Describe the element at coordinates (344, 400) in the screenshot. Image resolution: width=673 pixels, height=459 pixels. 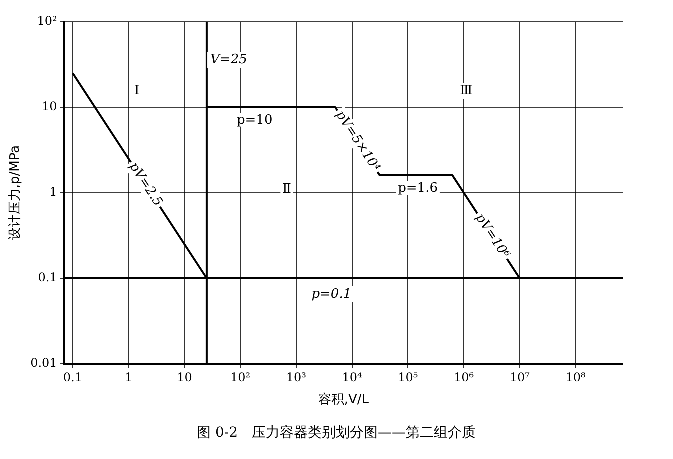
I see `x-axis-title: 容积,V/L` at that location.